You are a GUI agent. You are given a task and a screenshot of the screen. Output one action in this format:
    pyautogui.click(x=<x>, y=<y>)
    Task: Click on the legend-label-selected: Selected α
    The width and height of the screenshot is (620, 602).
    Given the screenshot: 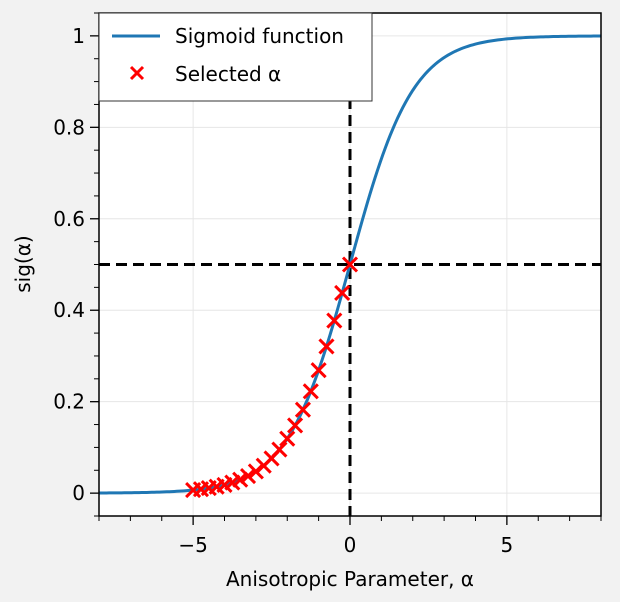 What is the action you would take?
    pyautogui.click(x=228, y=74)
    